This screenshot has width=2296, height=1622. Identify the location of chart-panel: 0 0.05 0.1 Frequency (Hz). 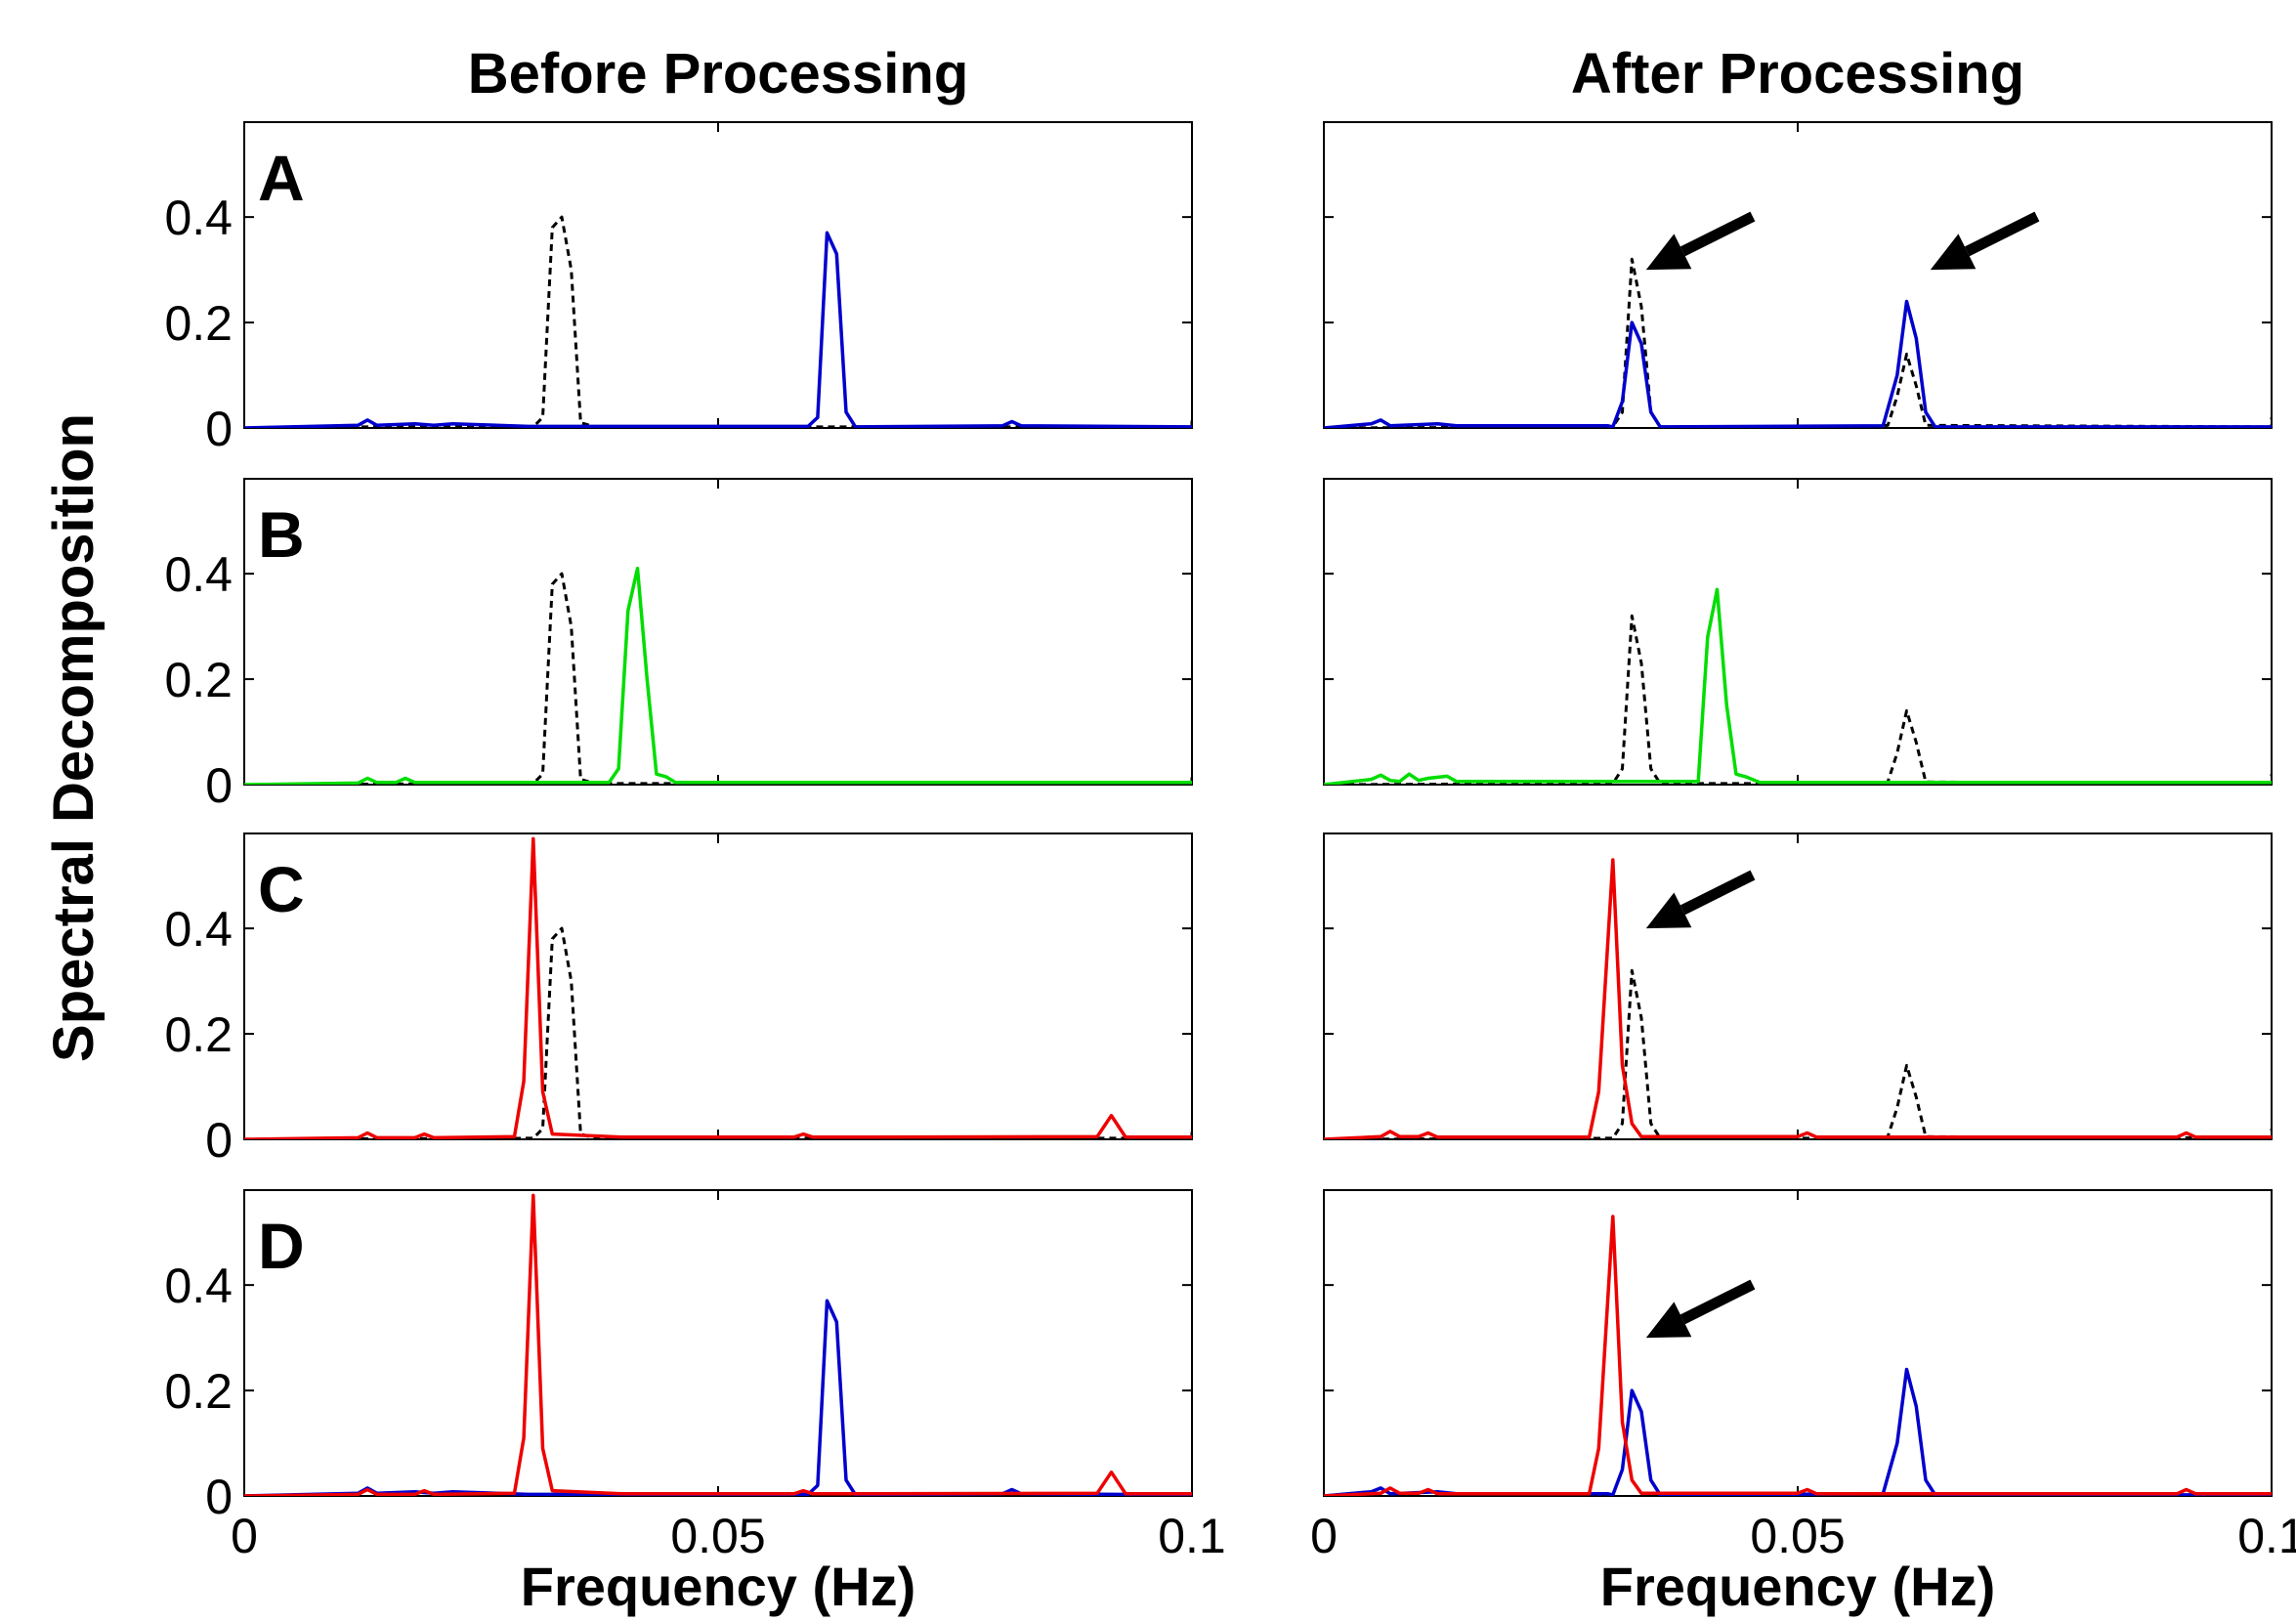
(1803, 1403).